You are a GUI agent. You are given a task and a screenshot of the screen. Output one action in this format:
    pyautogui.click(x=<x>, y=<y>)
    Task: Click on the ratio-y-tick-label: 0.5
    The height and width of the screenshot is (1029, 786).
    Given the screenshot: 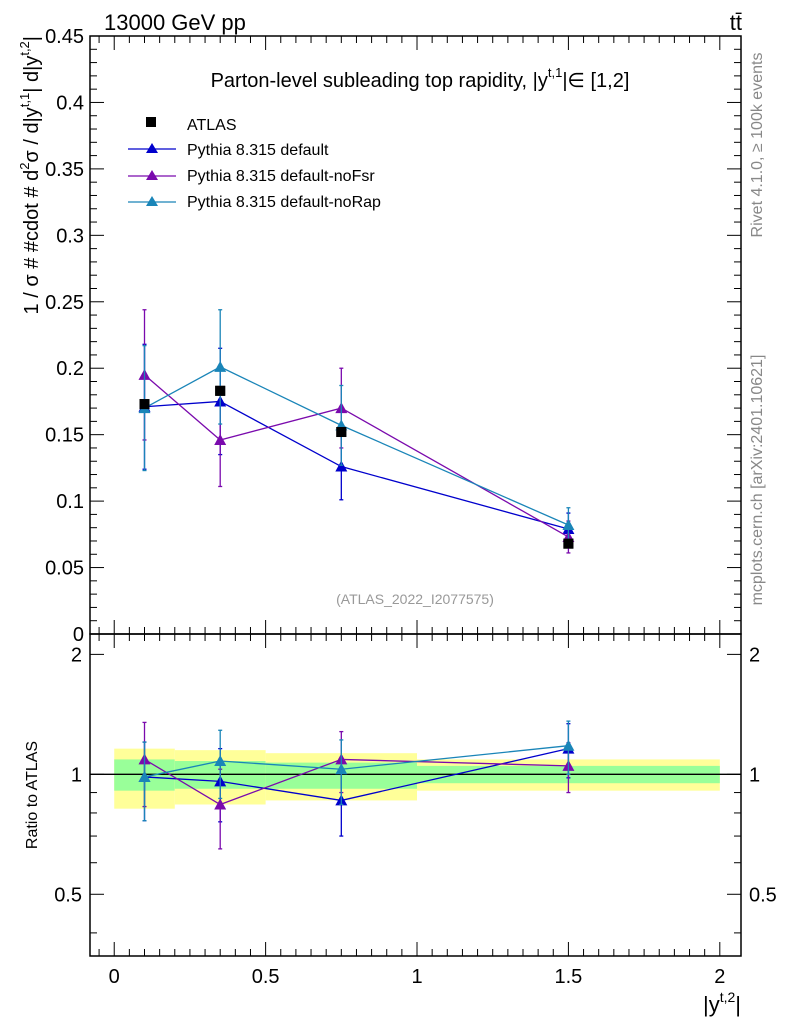 What is the action you would take?
    pyautogui.click(x=68, y=895)
    